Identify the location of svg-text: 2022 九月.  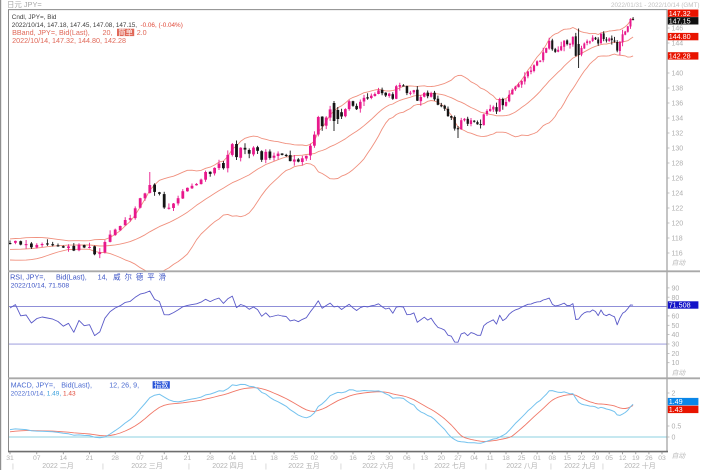
(580, 465).